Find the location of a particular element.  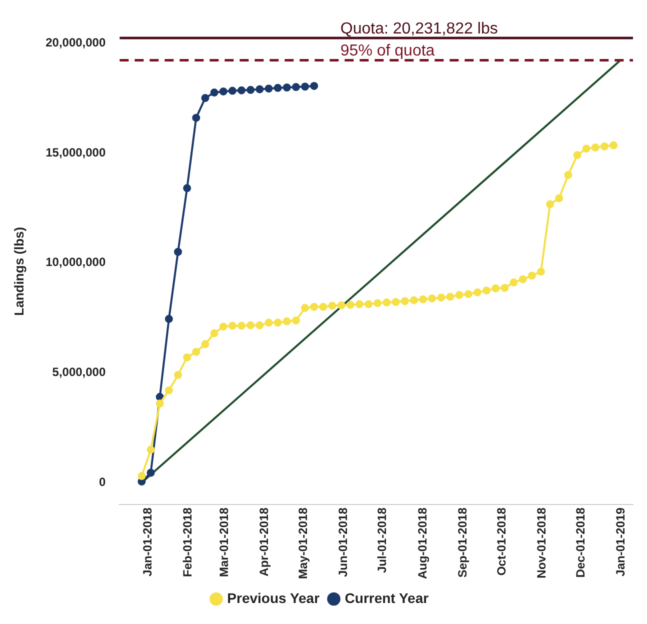

y-axis-title: Landings (lbs) is located at coordinates (18, 271).